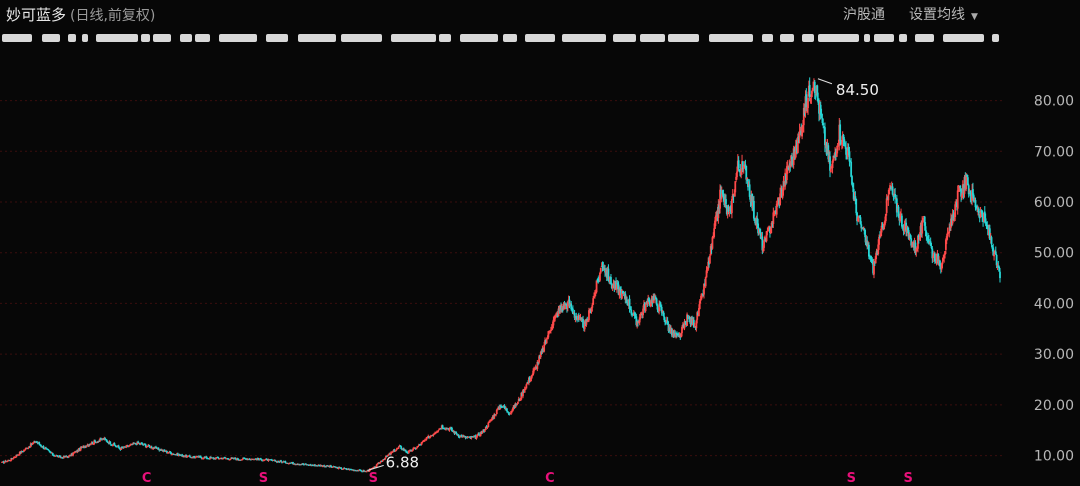 The height and width of the screenshot is (486, 1080). I want to click on stock-title: 妙可蓝多 (日线,前复权), so click(80, 14).